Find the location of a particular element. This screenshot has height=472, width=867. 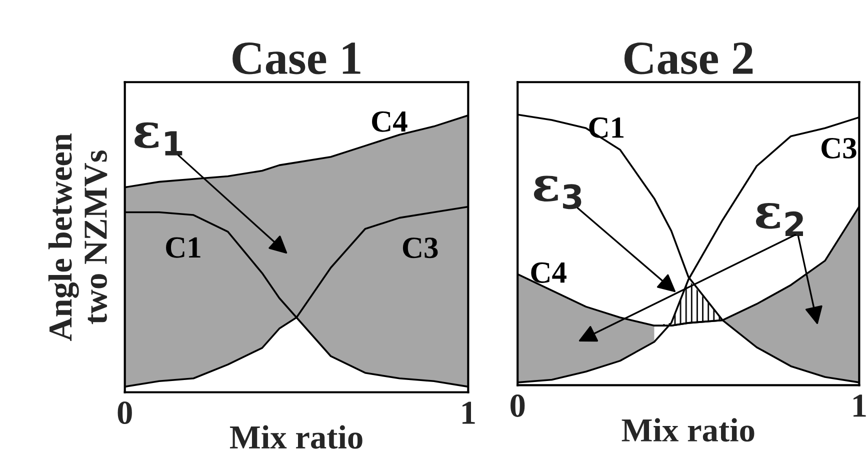

chart-title: Case 2 is located at coordinates (688, 58).